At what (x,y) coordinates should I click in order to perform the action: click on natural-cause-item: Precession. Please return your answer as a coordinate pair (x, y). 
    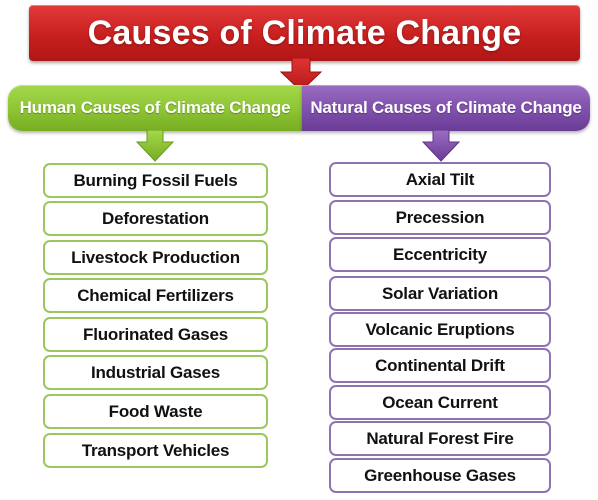
    Looking at the image, I should click on (440, 217).